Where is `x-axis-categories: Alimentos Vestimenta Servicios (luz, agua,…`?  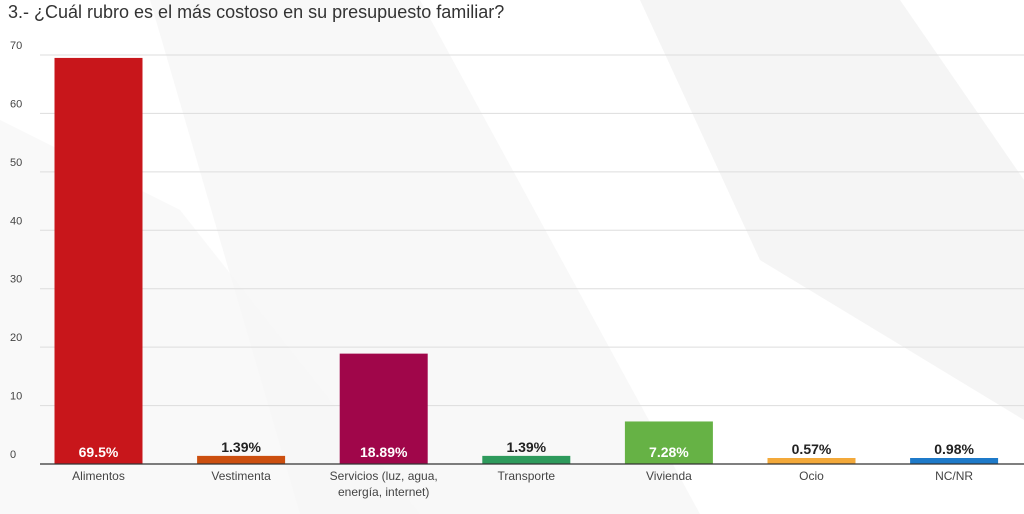 x-axis-categories: Alimentos Vestimenta Servicios (luz, agua,… is located at coordinates (522, 484).